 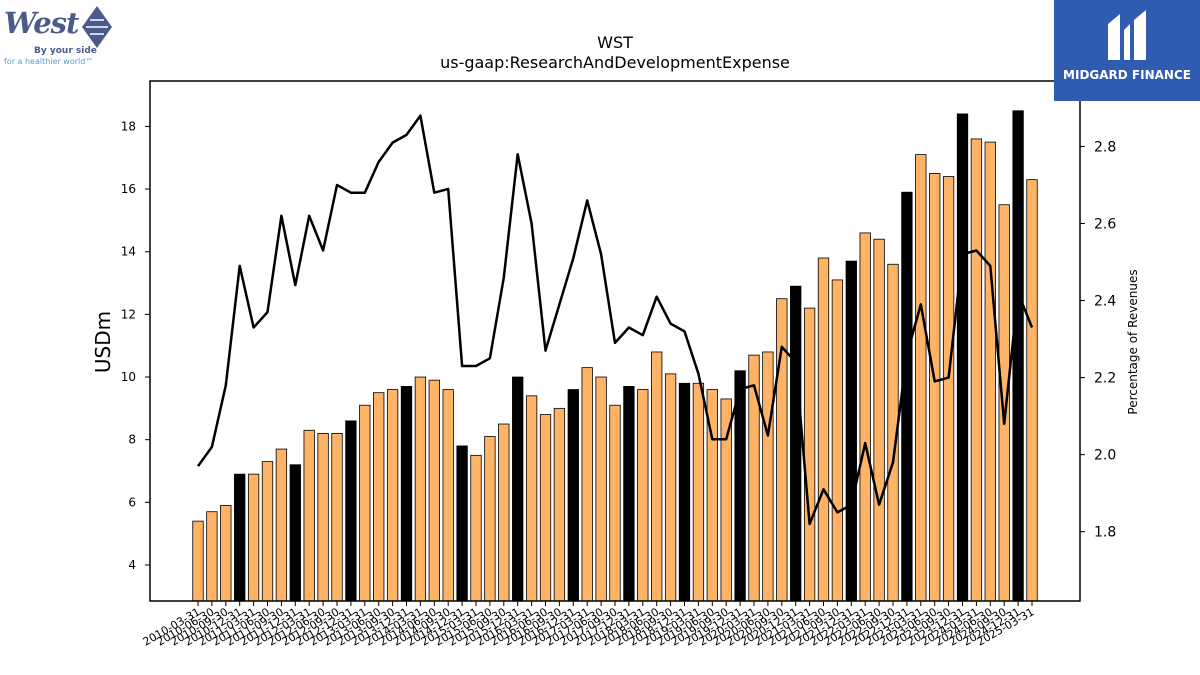 What do you see at coordinates (132, 440) in the screenshot?
I see `y-tick-label: 8` at bounding box center [132, 440].